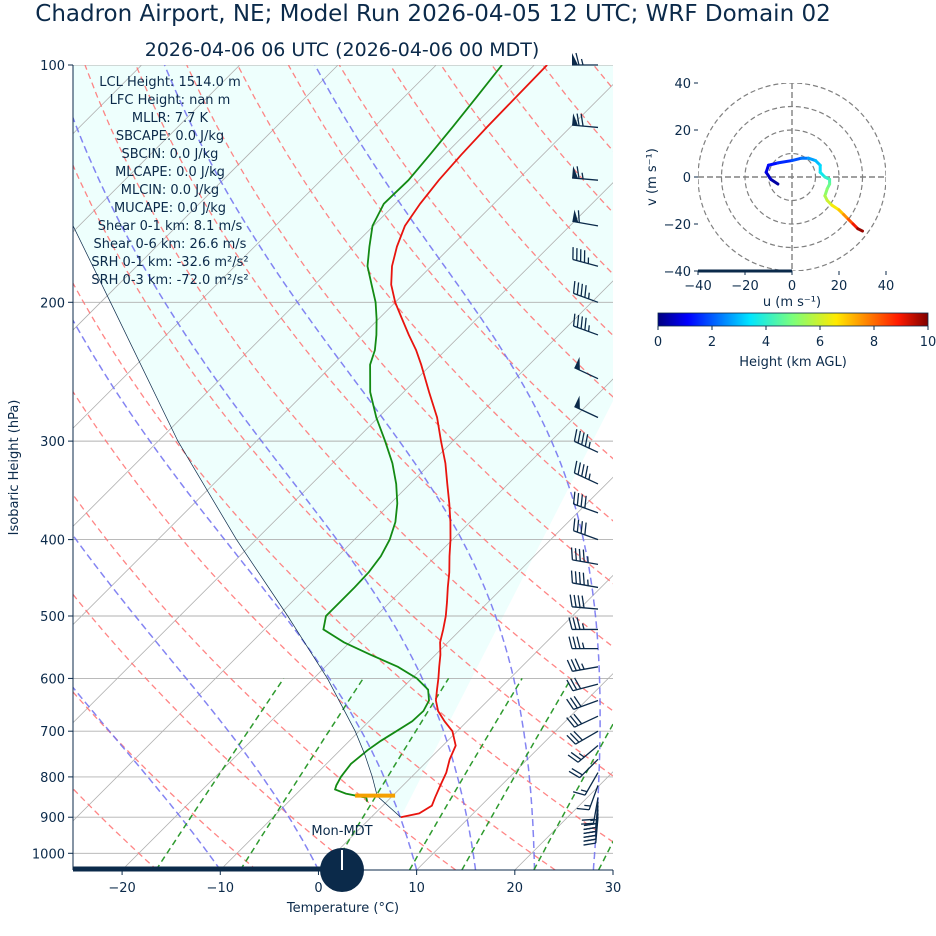  I want to click on y-axis-label: Isobaric Height (hPa), so click(14, 468).